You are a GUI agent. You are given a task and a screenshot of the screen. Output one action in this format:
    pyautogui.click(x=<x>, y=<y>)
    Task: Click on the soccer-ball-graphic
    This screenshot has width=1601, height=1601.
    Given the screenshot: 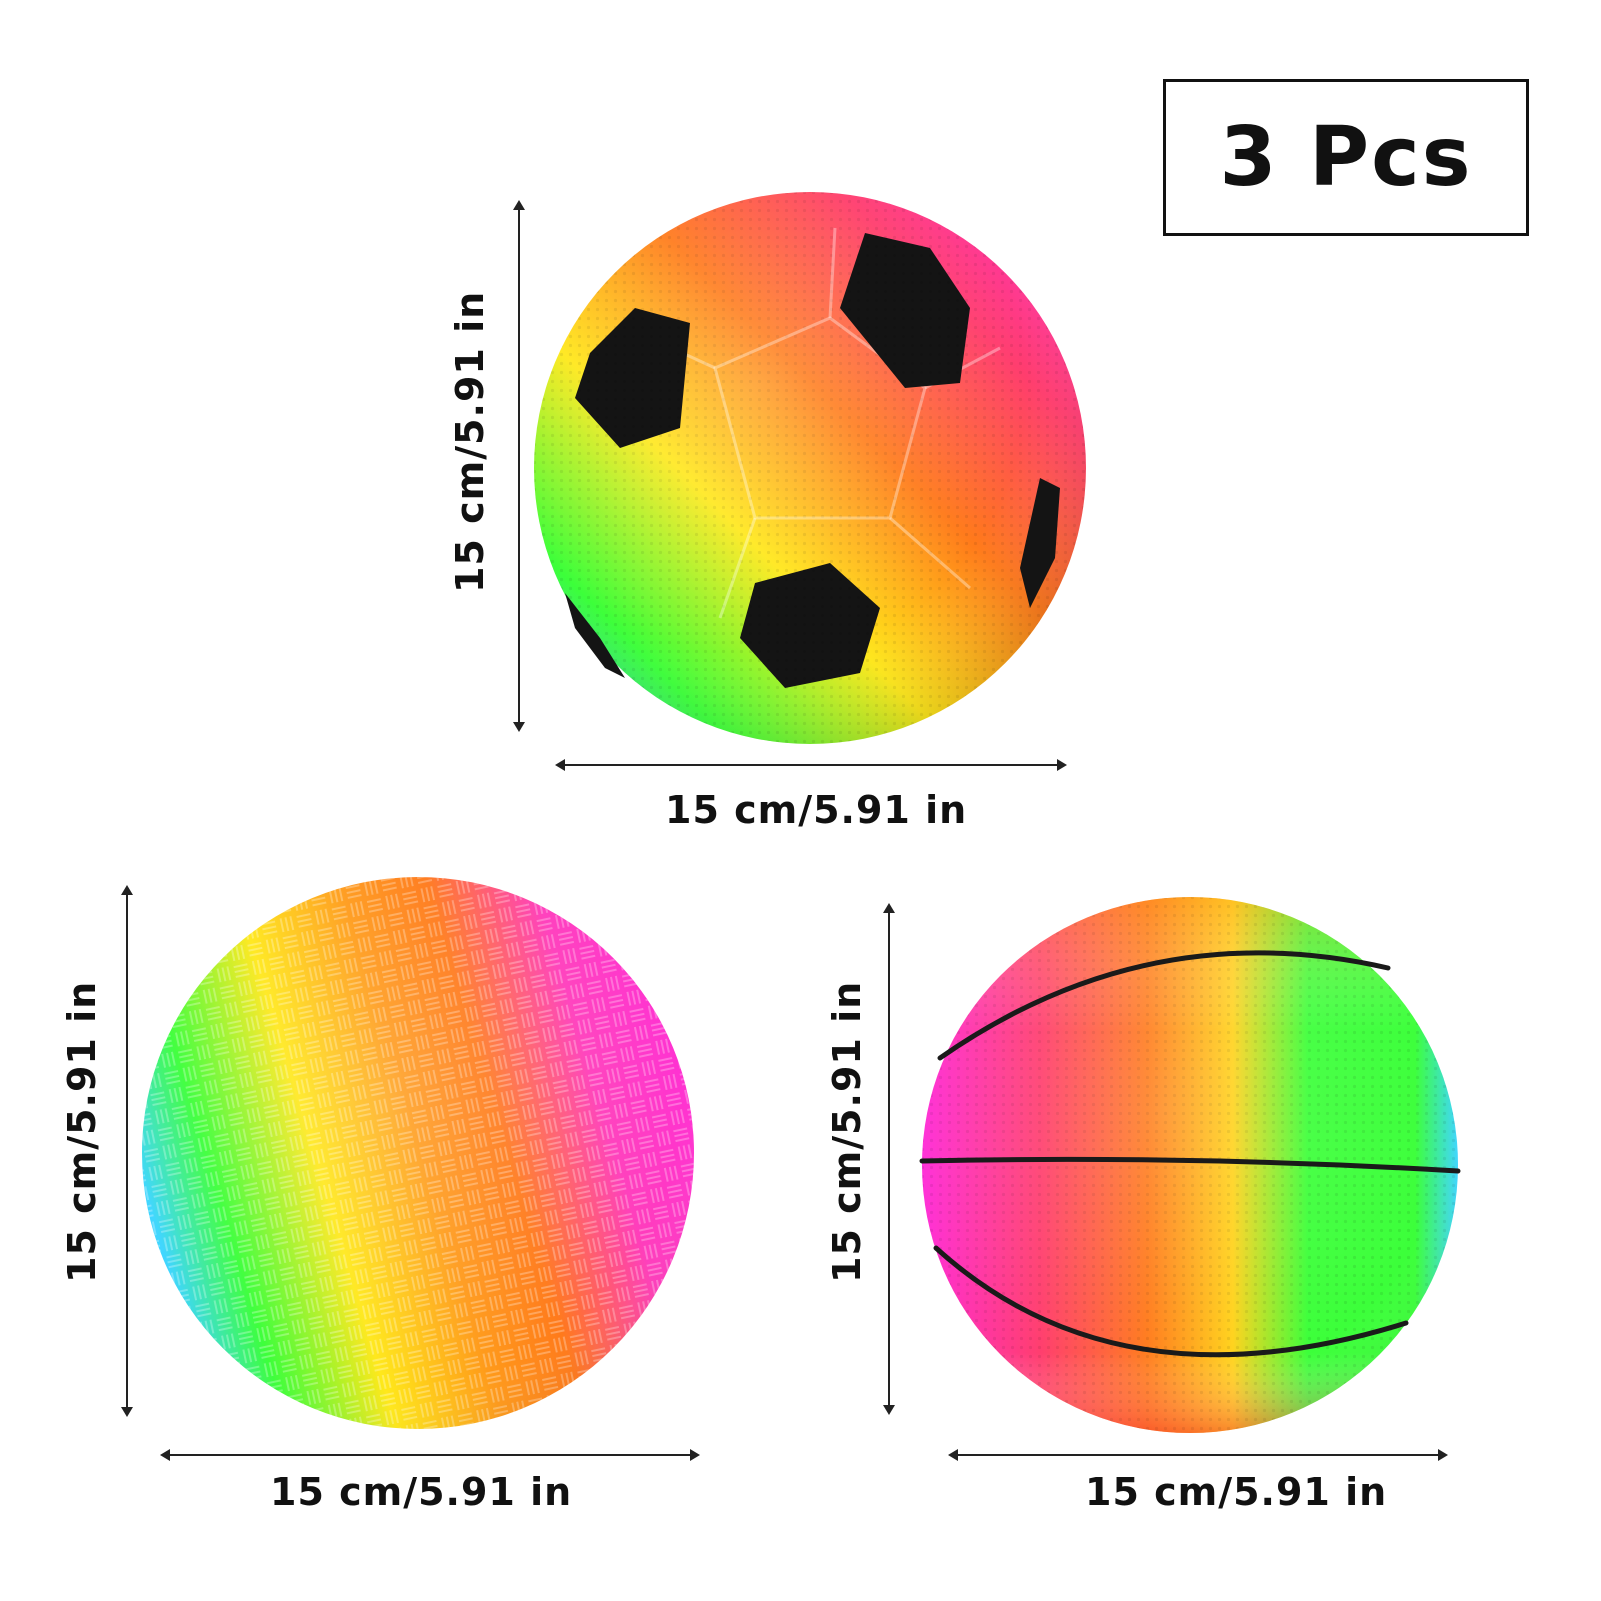 What is the action you would take?
    pyautogui.click(x=810, y=468)
    